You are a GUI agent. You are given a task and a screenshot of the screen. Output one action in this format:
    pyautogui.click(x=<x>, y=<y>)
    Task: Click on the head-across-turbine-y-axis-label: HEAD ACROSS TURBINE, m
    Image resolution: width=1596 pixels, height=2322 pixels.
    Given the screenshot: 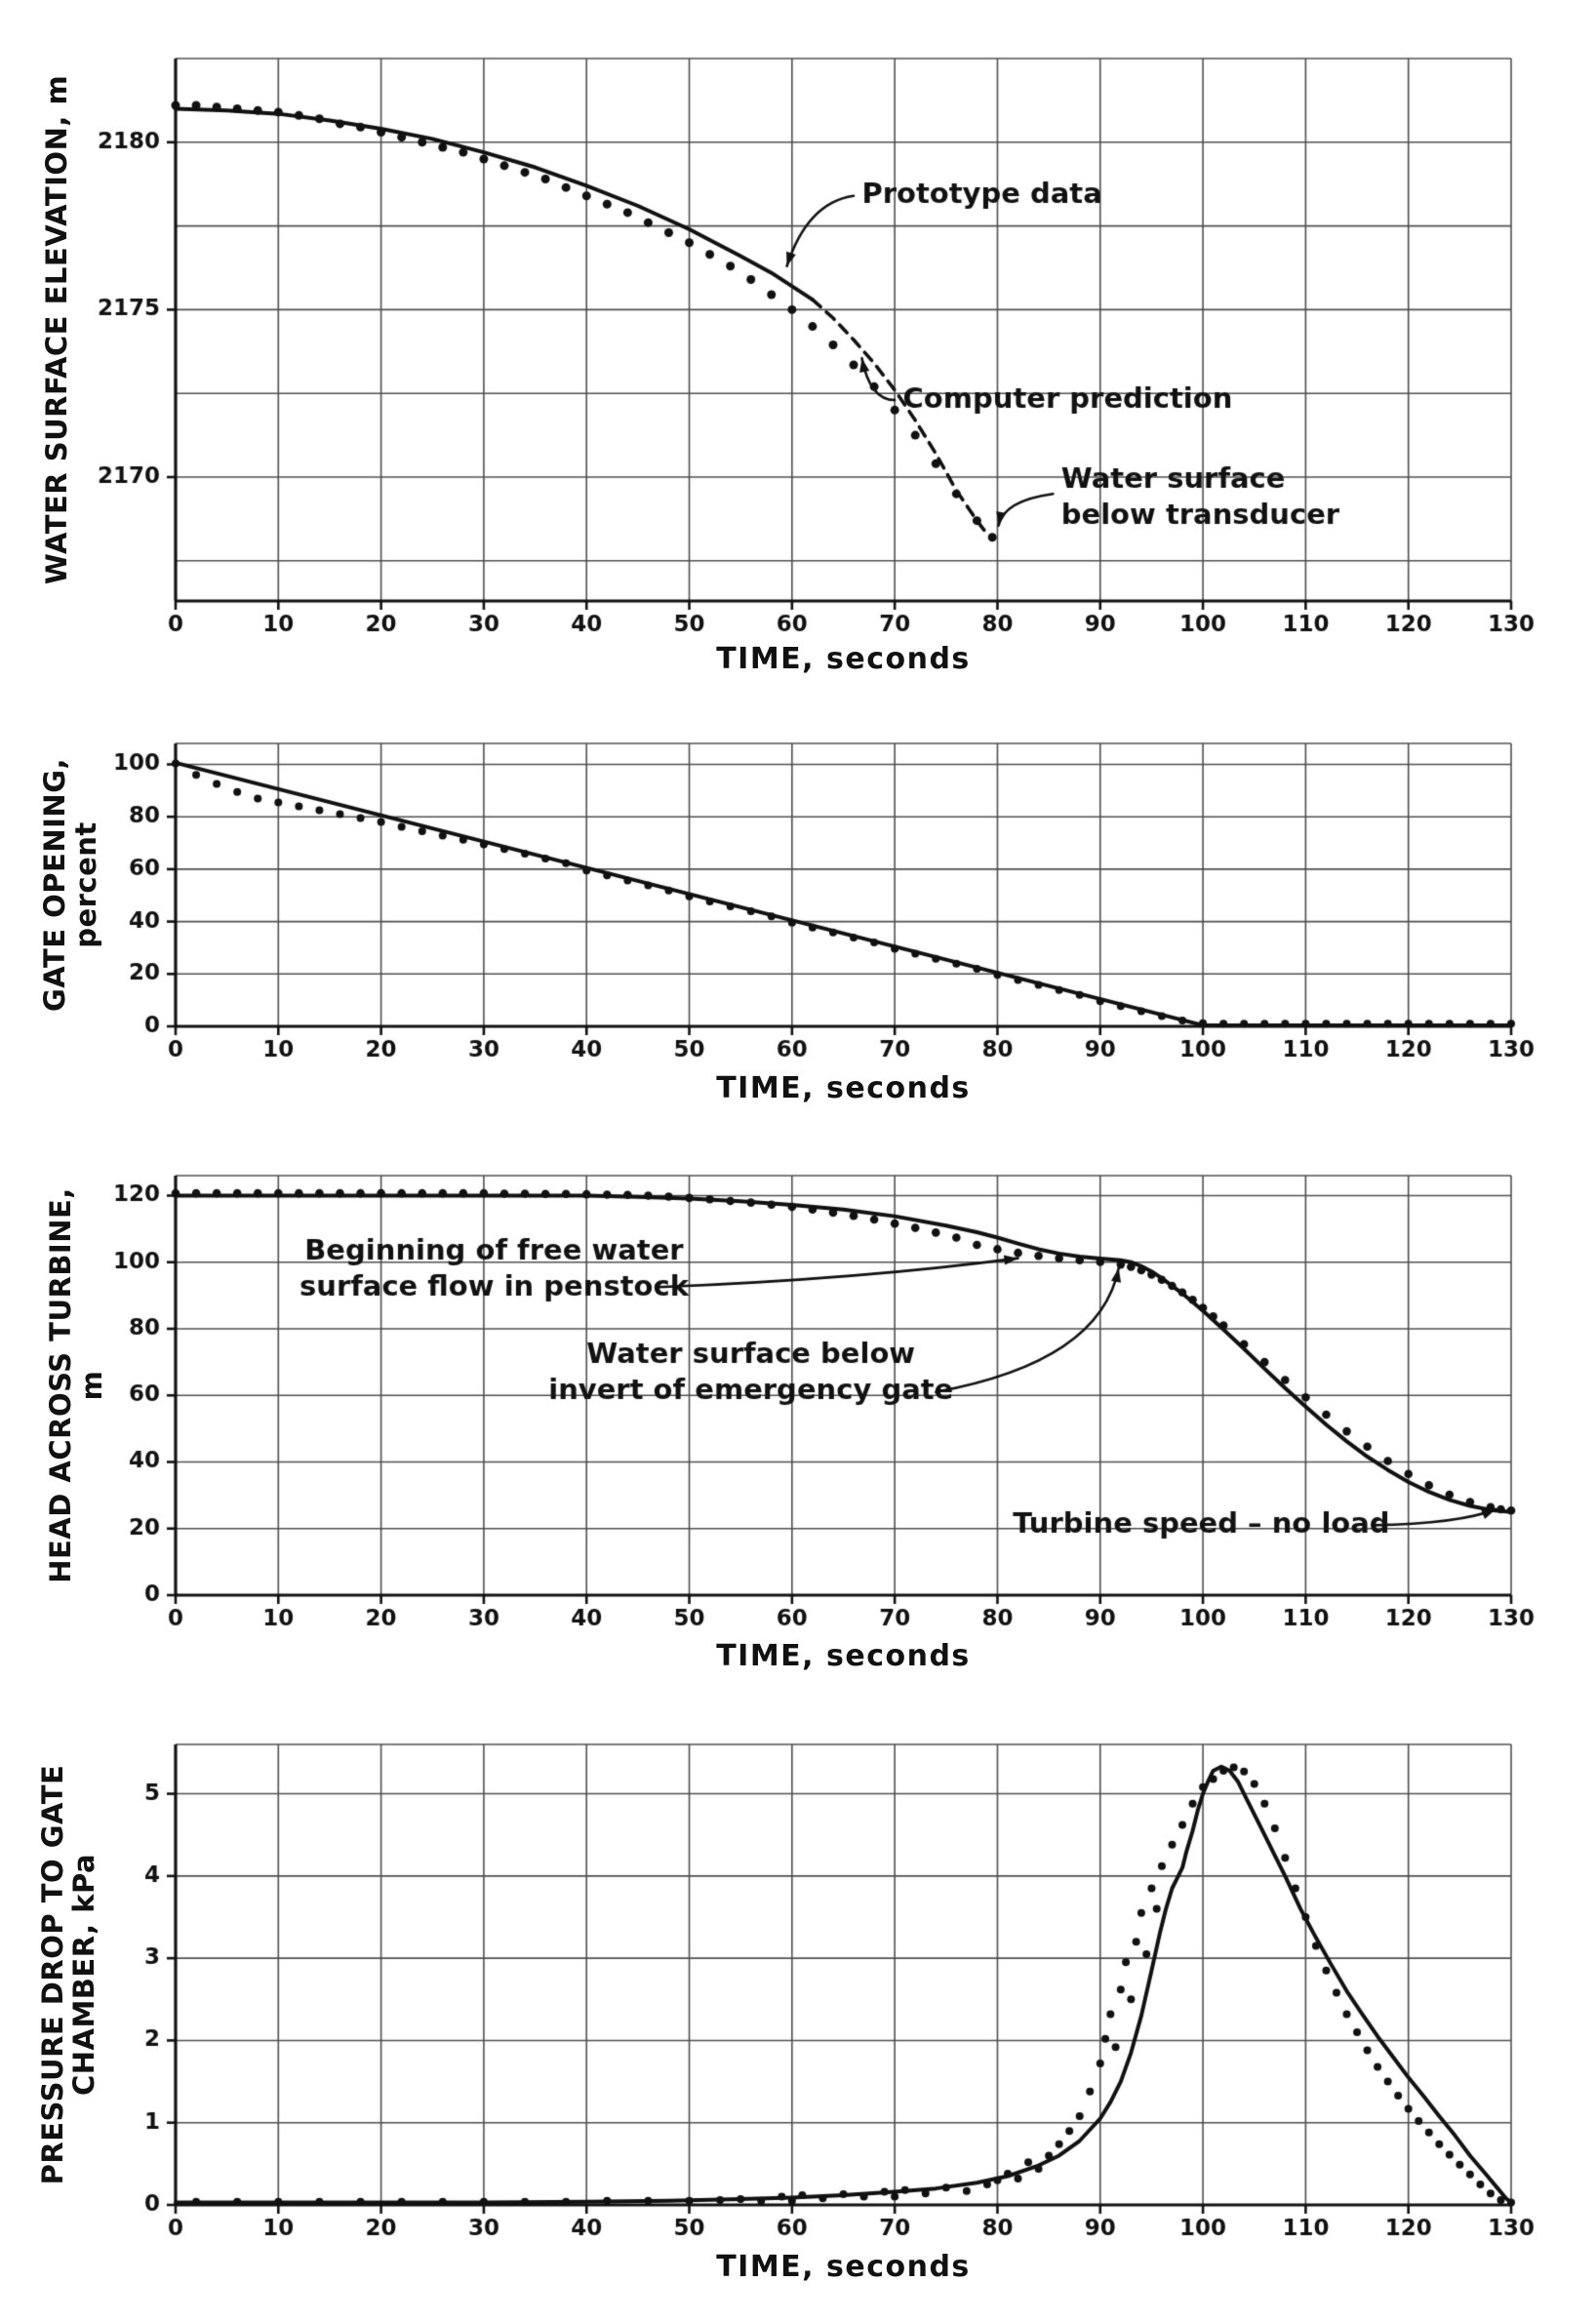 What is the action you would take?
    pyautogui.click(x=77, y=1385)
    